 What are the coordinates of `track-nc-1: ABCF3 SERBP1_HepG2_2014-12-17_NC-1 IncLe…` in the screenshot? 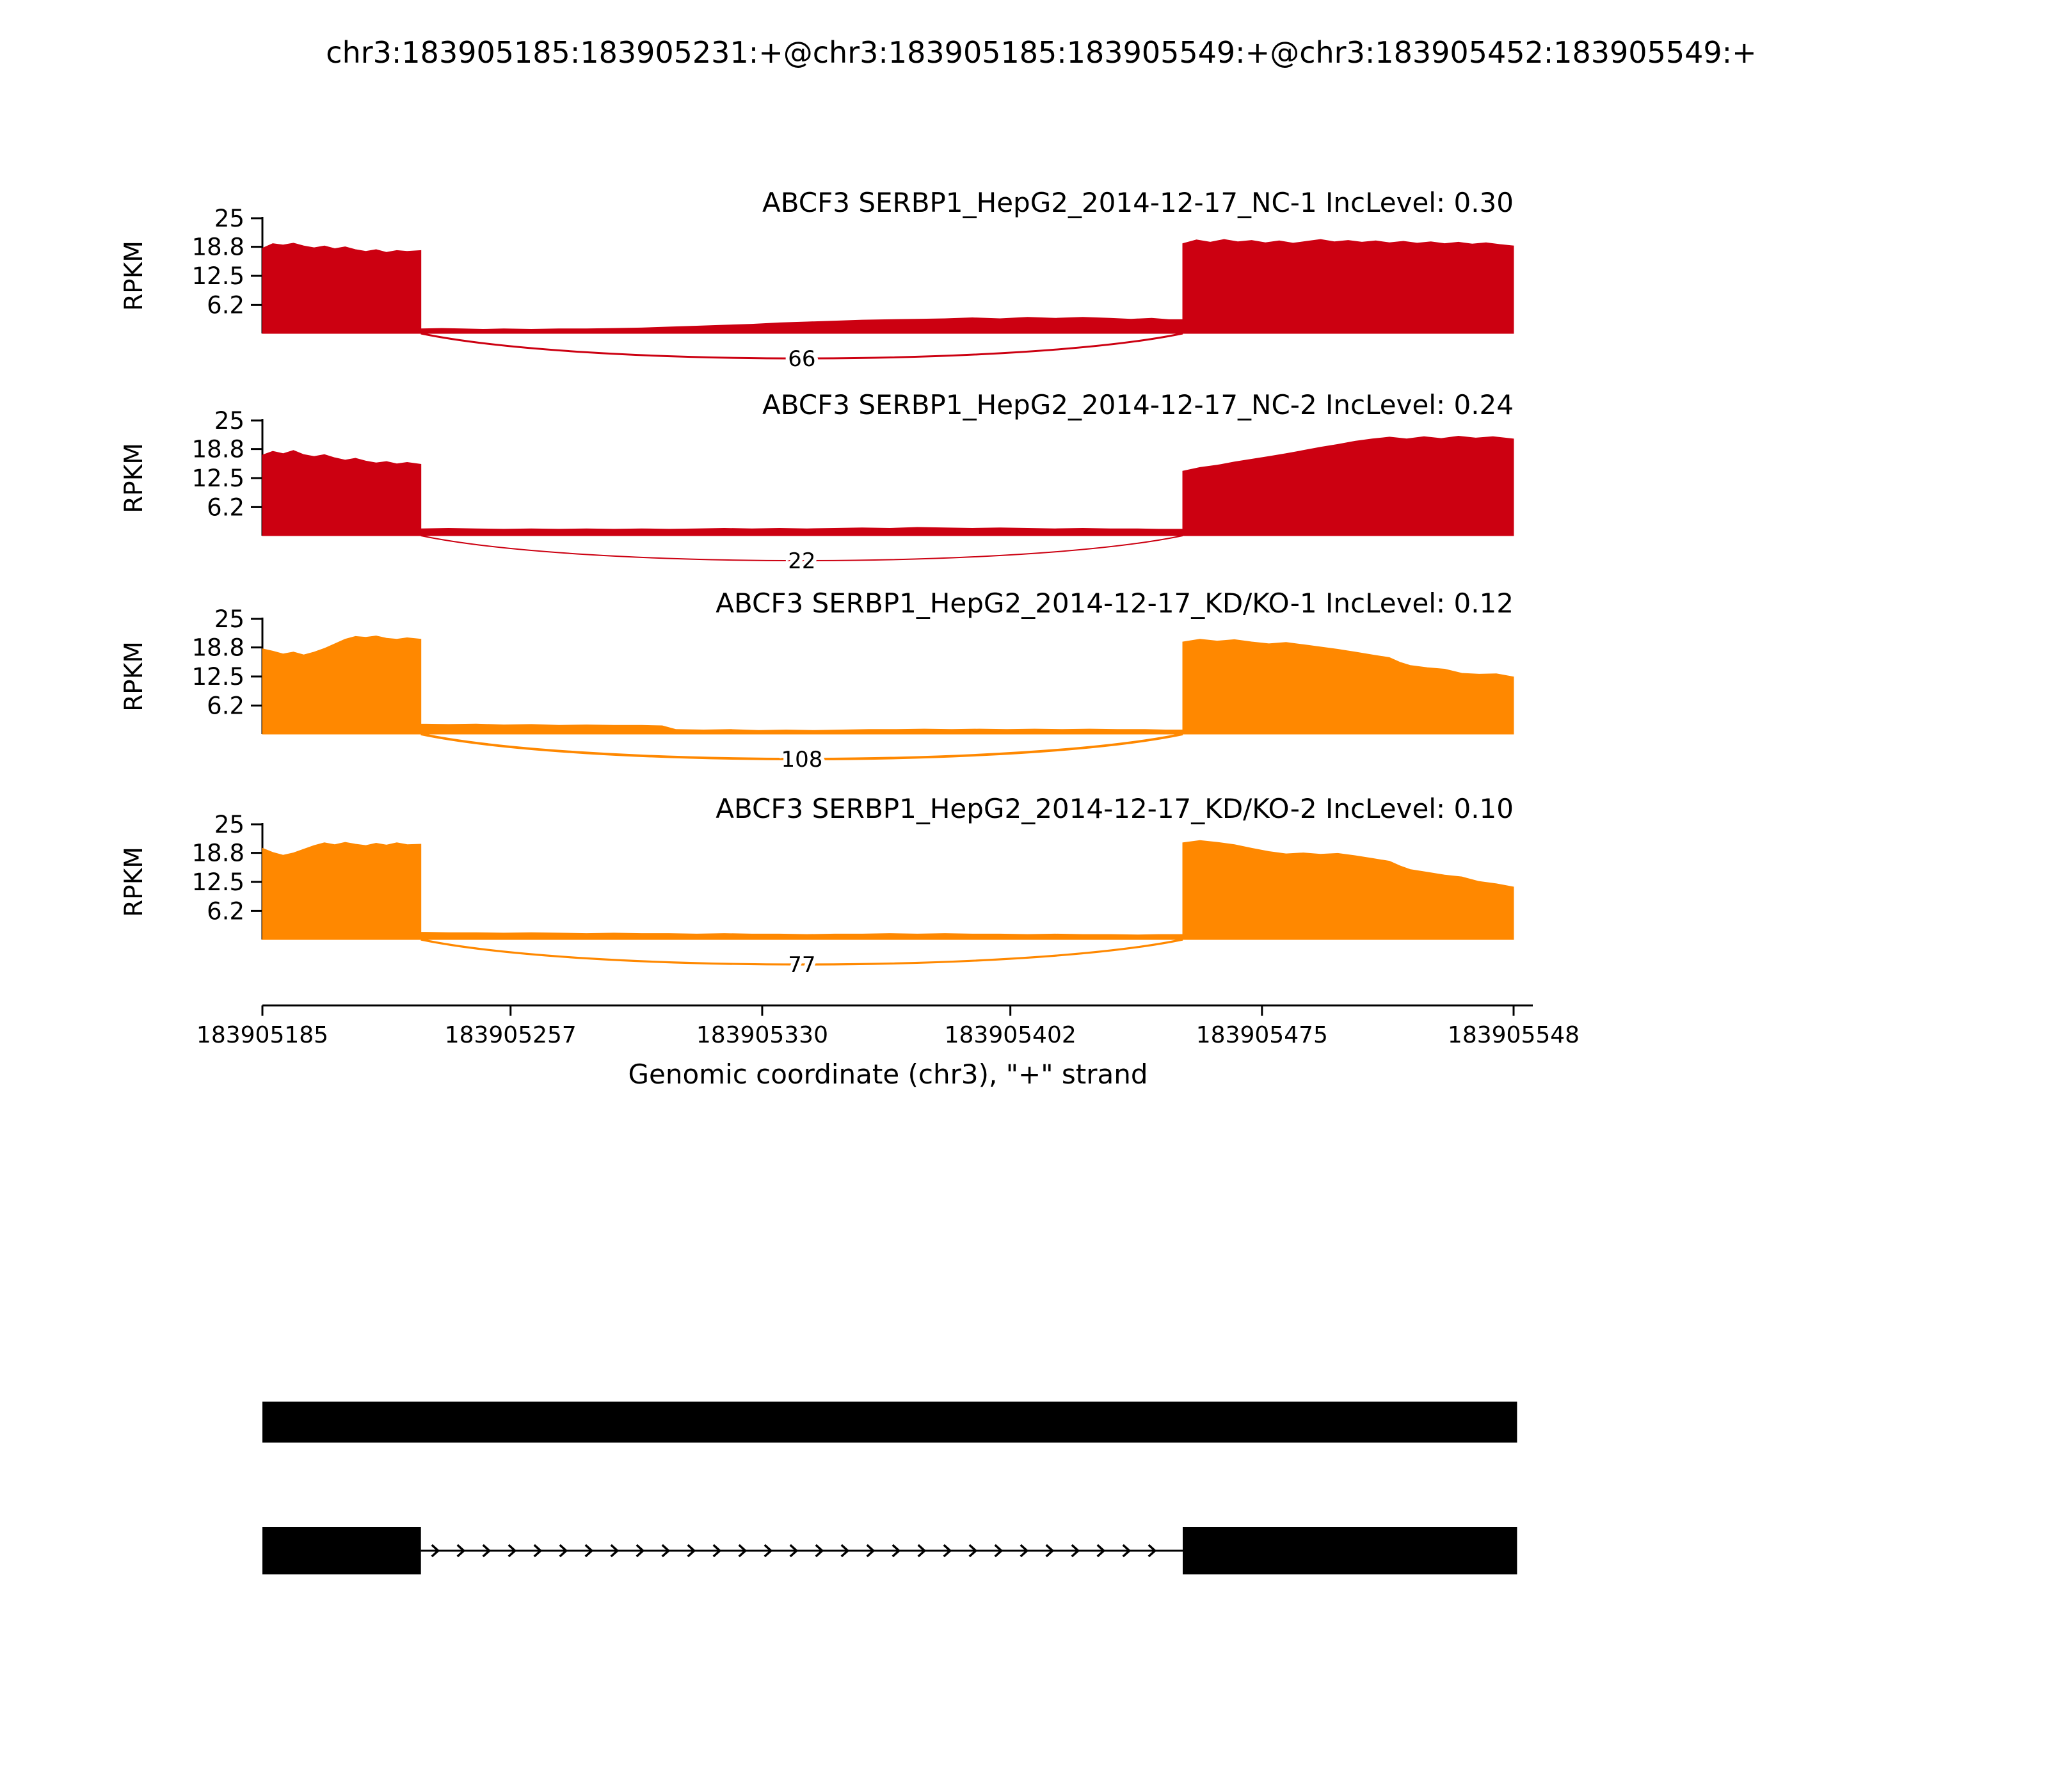 It's located at (817, 281).